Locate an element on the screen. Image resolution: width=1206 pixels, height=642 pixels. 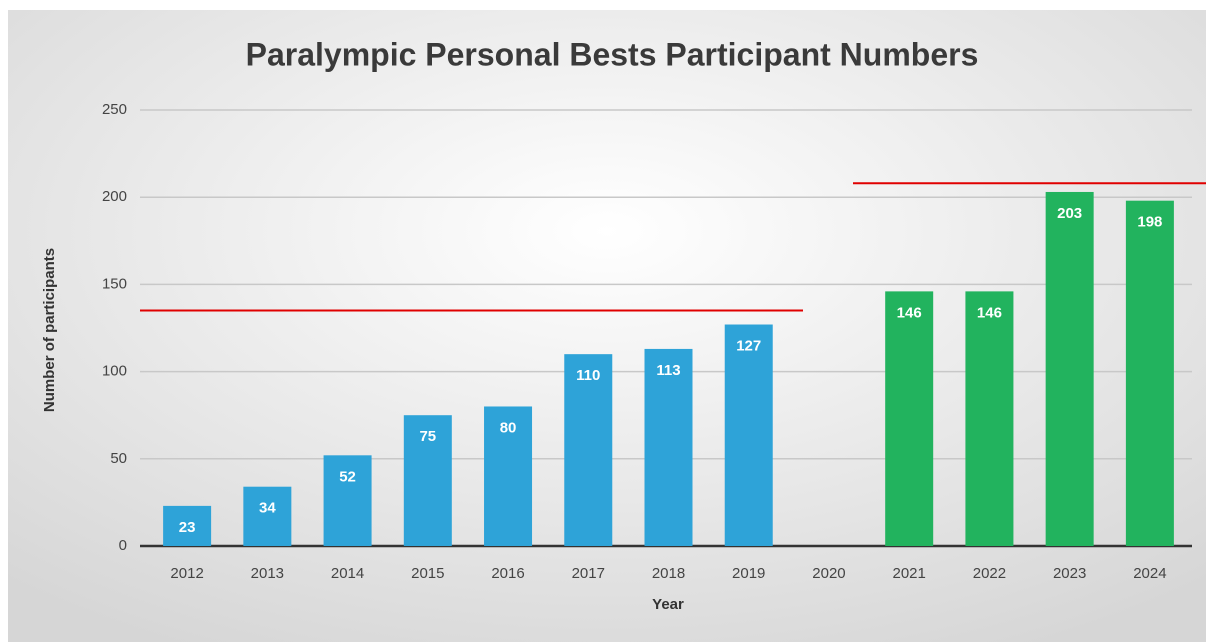
data-label: 34 is located at coordinates (267, 508).